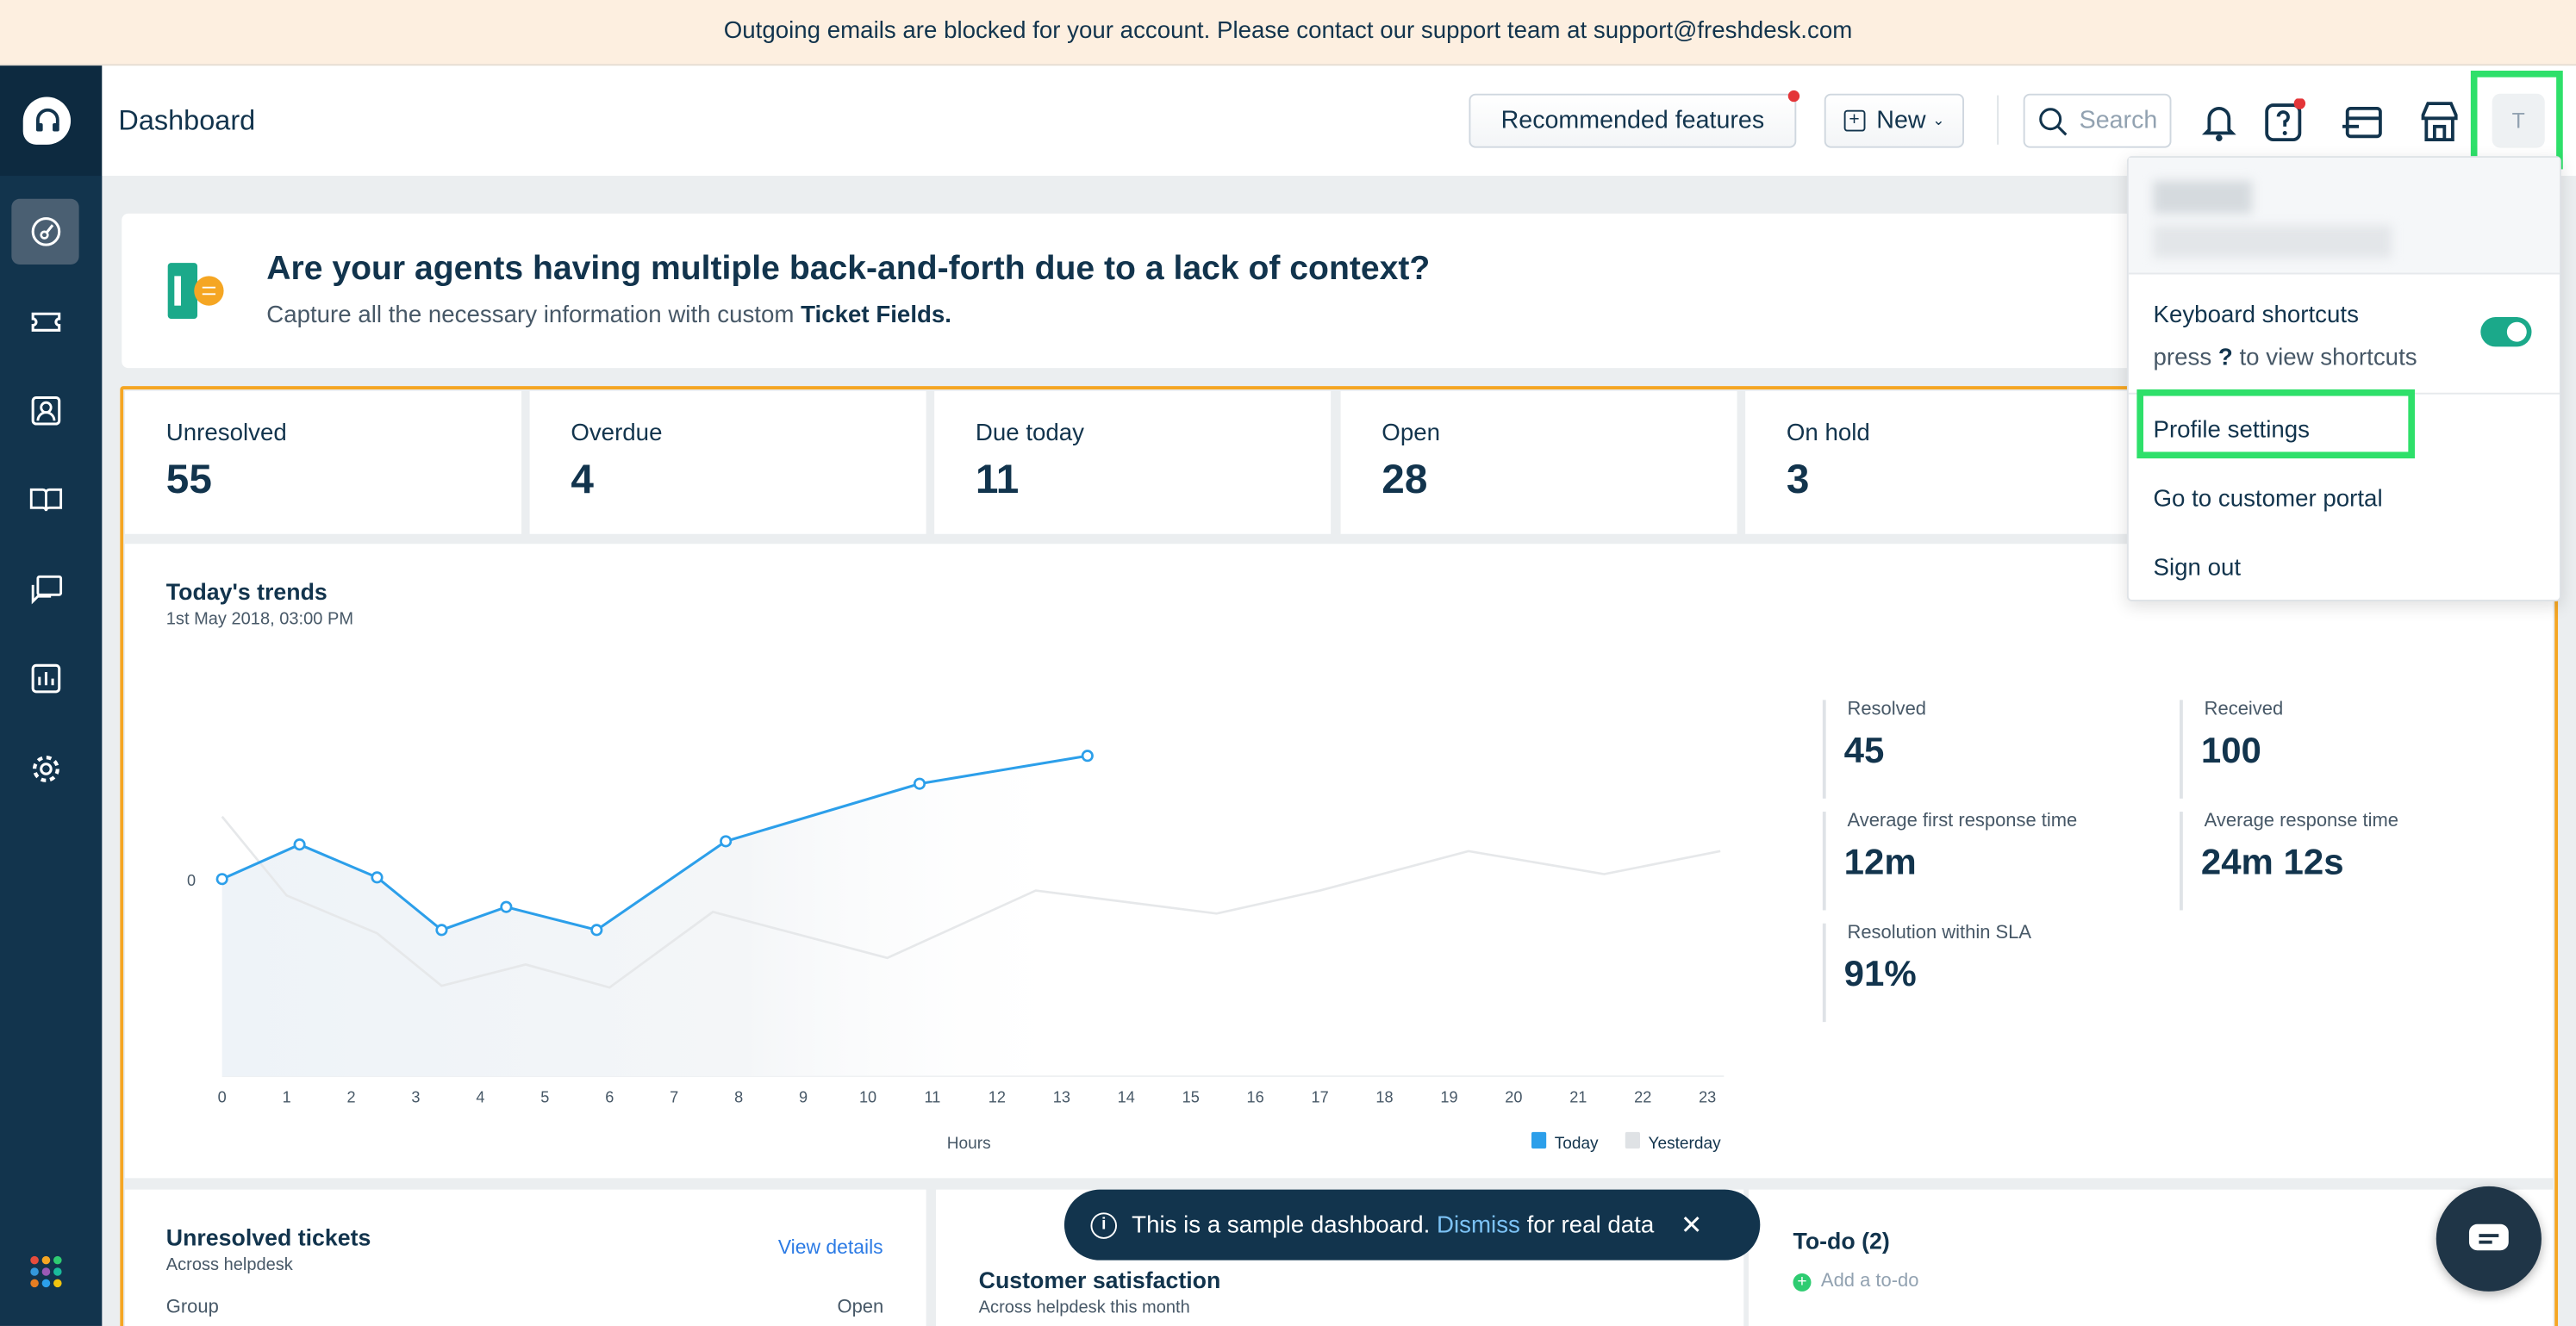 The image size is (2576, 1326). Describe the element at coordinates (2256, 315) in the screenshot. I see `keyboard-shortcuts-label: Keyboard shortcuts` at that location.